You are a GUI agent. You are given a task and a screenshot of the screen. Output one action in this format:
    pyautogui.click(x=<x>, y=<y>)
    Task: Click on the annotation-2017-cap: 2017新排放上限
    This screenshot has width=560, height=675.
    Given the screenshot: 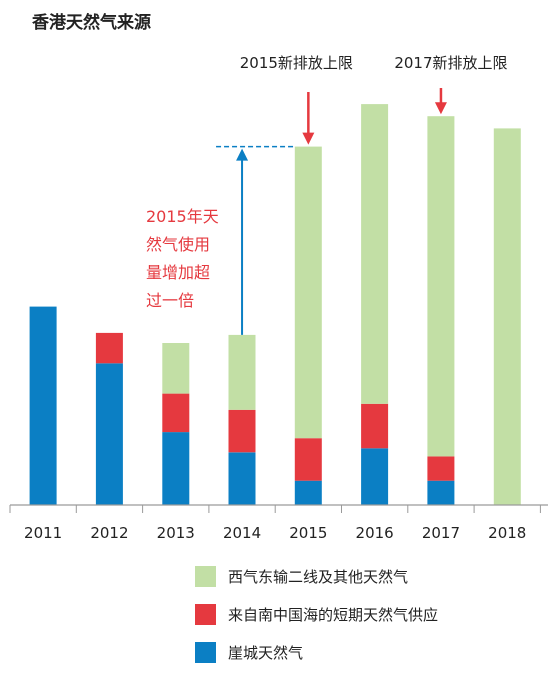 What is the action you would take?
    pyautogui.click(x=450, y=63)
    